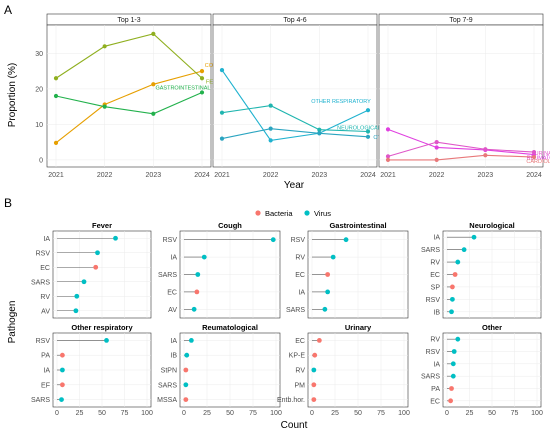 This screenshot has height=433, width=550. I want to click on facet-title: Cough, so click(230, 225).